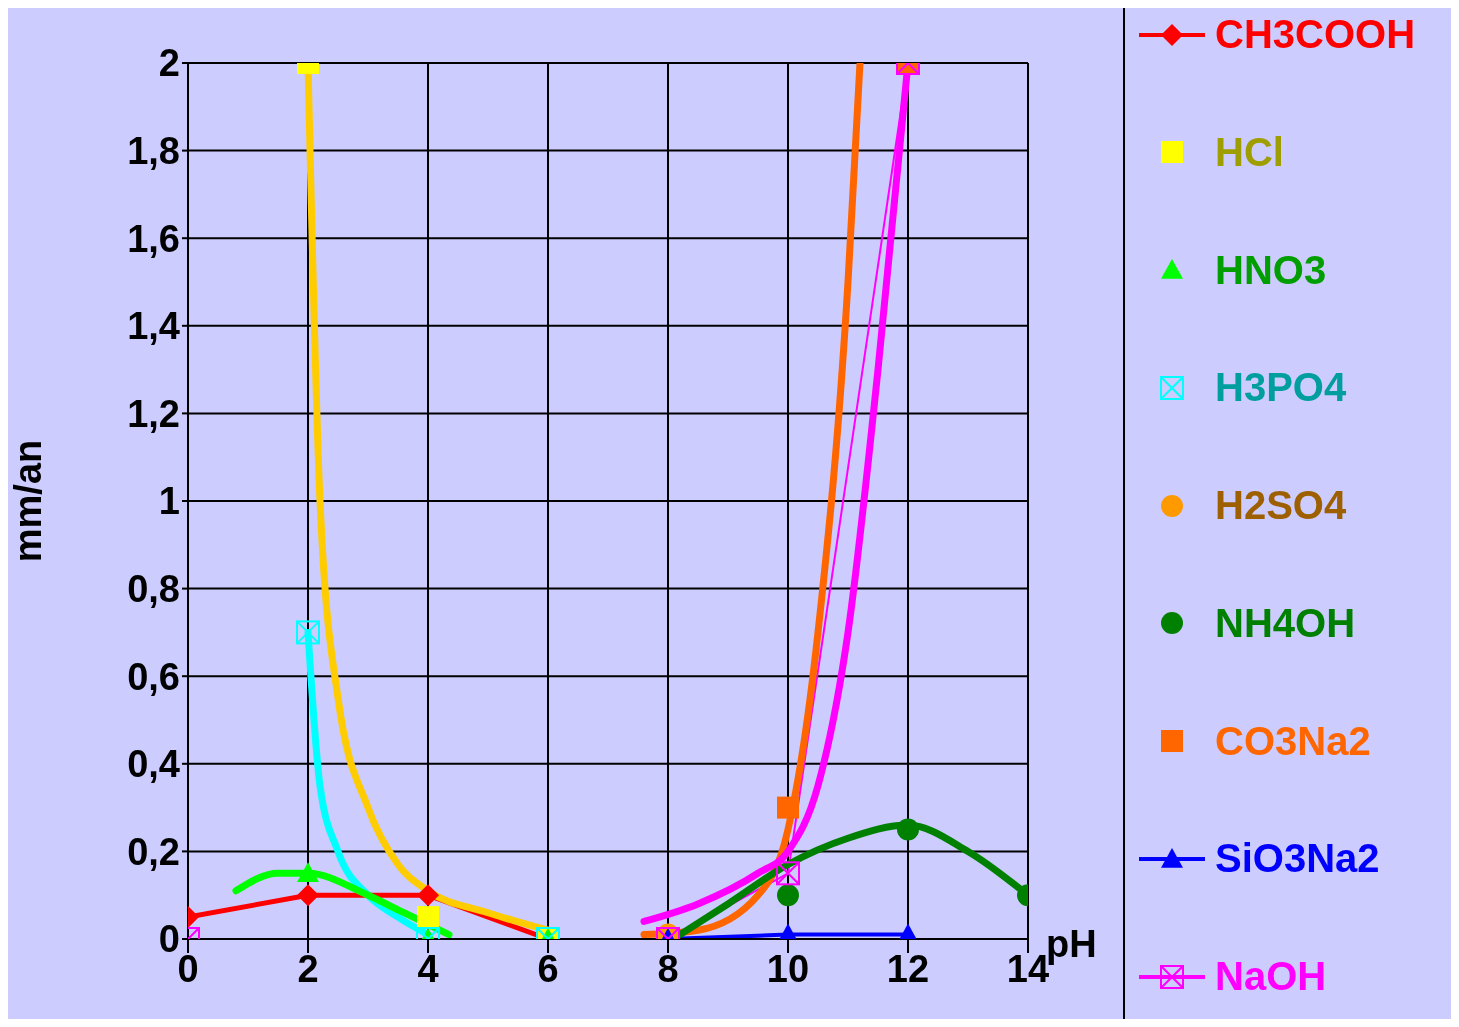 The width and height of the screenshot is (1459, 1027). I want to click on legend-label: CH3COOH, so click(1315, 34).